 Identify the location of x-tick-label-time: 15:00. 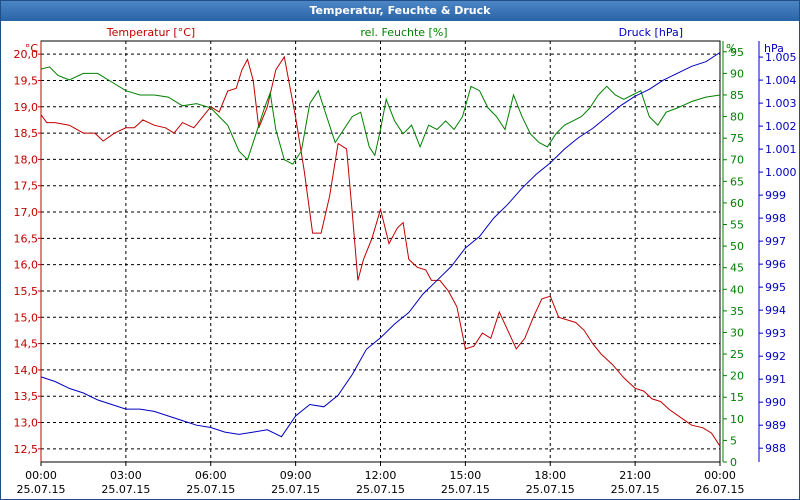
(466, 475).